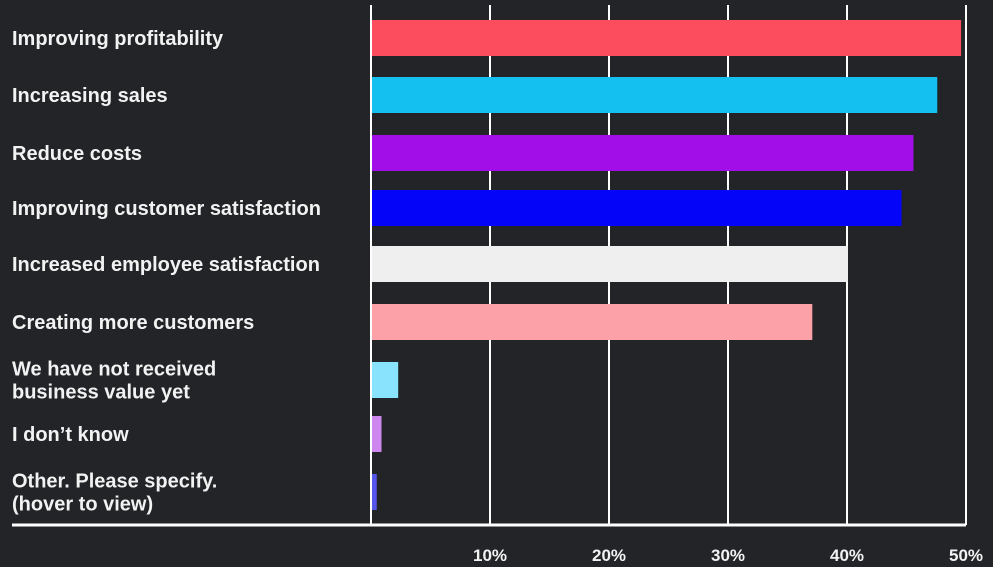 This screenshot has width=993, height=567. Describe the element at coordinates (490, 555) in the screenshot. I see `x-tick-label-1: 10%` at that location.